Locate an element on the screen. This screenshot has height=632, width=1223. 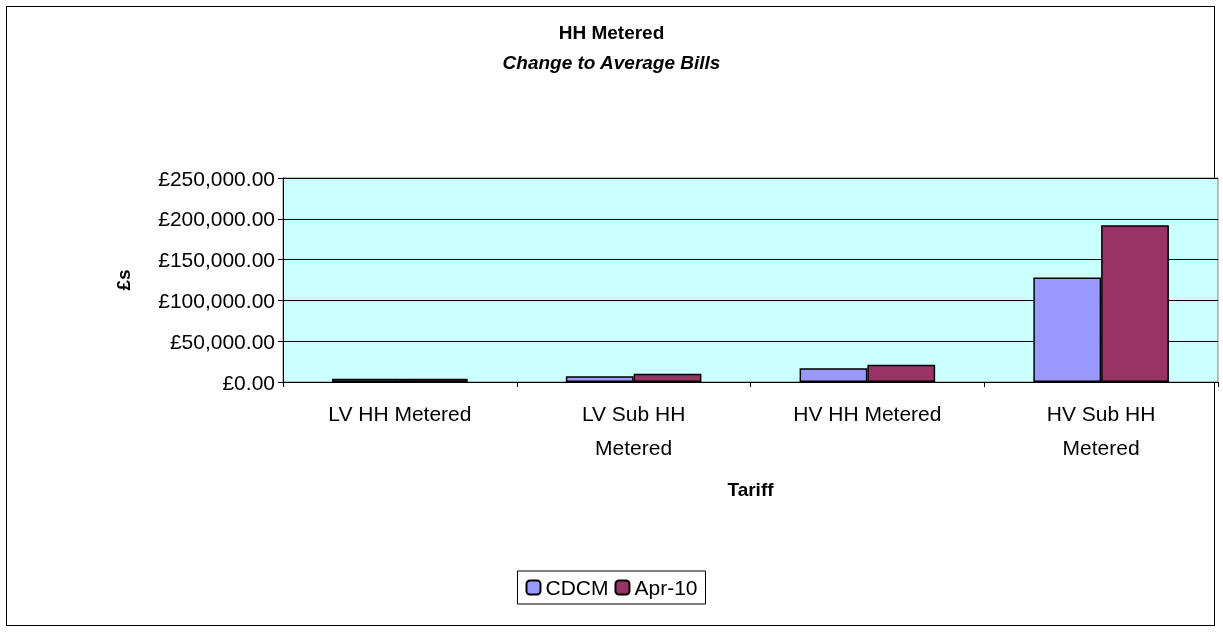
y-tick-label: £0.00 is located at coordinates (248, 382).